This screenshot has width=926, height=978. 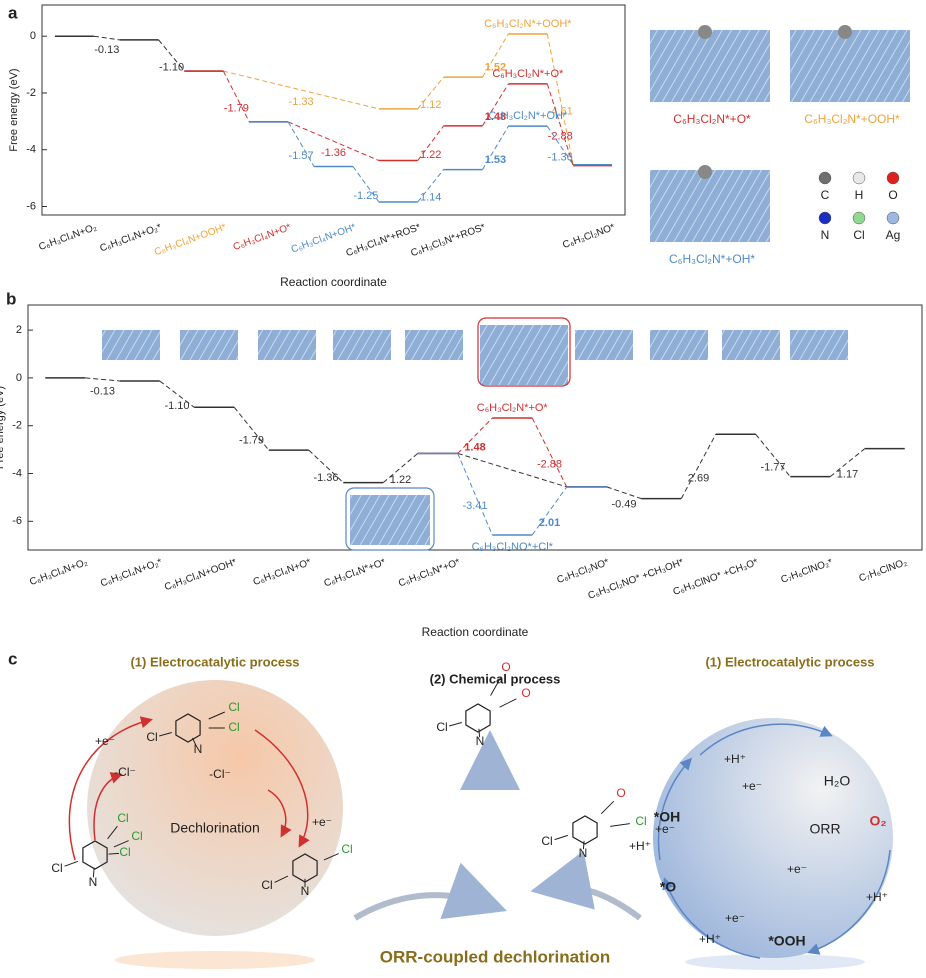 What do you see at coordinates (430, 105) in the screenshot?
I see `step-label: 1.12` at bounding box center [430, 105].